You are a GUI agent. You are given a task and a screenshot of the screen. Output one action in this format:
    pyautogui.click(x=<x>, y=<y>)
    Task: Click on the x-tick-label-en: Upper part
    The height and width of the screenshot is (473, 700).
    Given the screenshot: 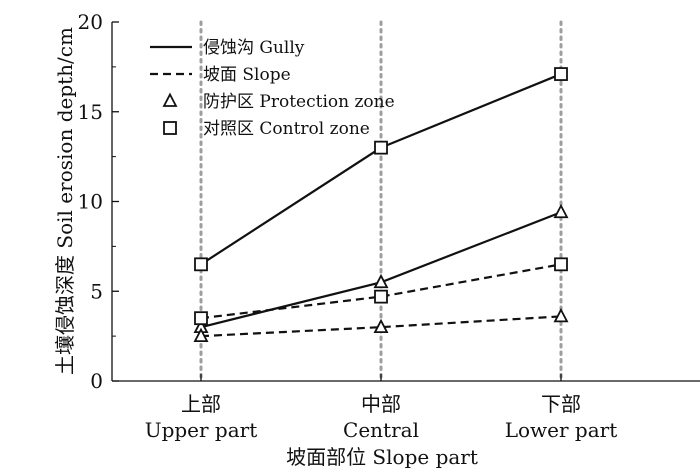 What is the action you would take?
    pyautogui.click(x=201, y=430)
    